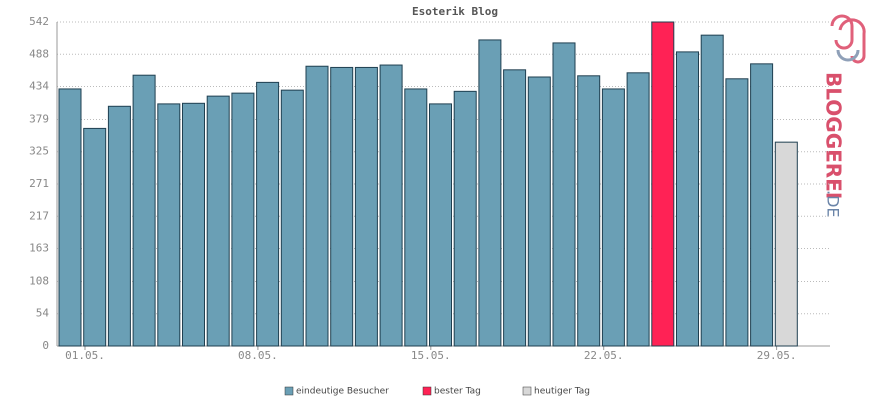  What do you see at coordinates (39, 183) in the screenshot?
I see `y-tick-label: 271` at bounding box center [39, 183].